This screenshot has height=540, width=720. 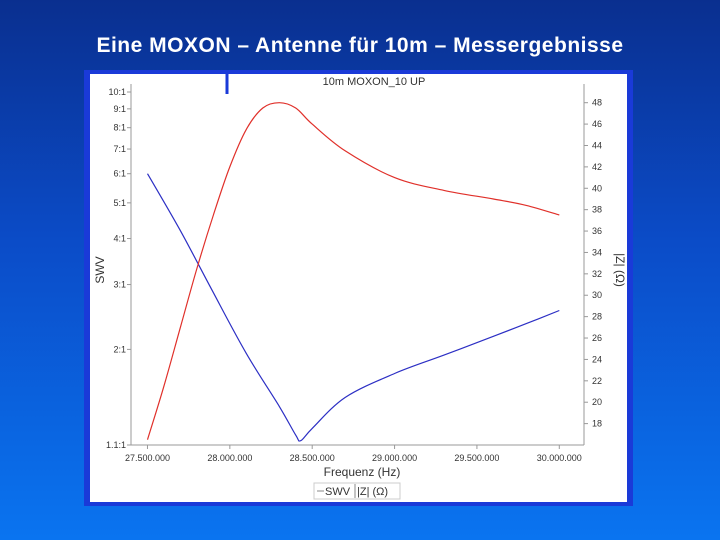 What do you see at coordinates (372, 492) in the screenshot?
I see `legend-impedance-label: |Z| (Ω)` at bounding box center [372, 492].